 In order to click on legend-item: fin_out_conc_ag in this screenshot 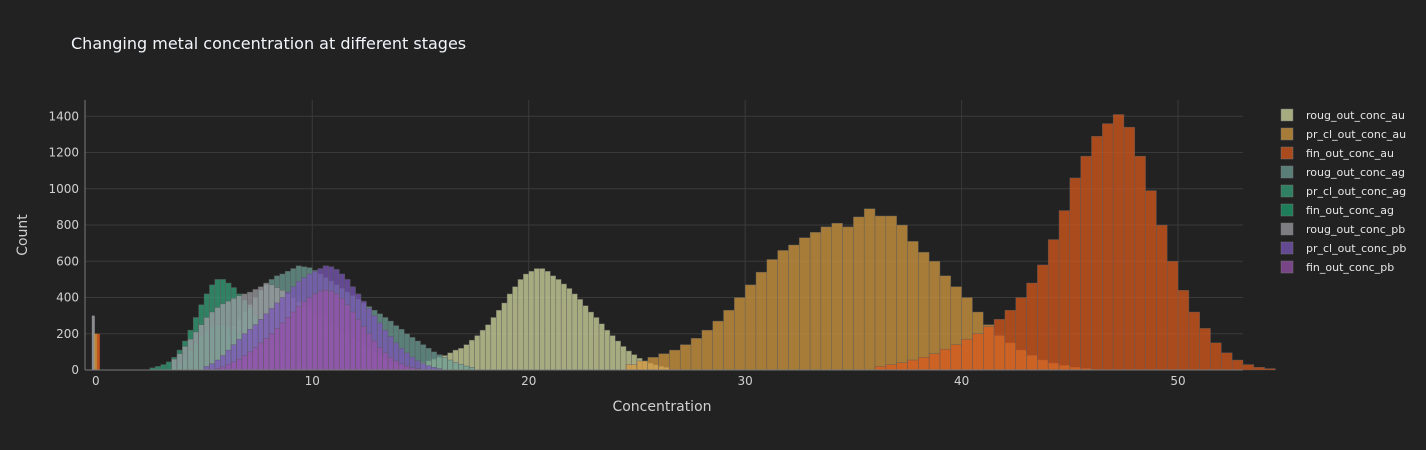, I will do `click(1337, 210)`.